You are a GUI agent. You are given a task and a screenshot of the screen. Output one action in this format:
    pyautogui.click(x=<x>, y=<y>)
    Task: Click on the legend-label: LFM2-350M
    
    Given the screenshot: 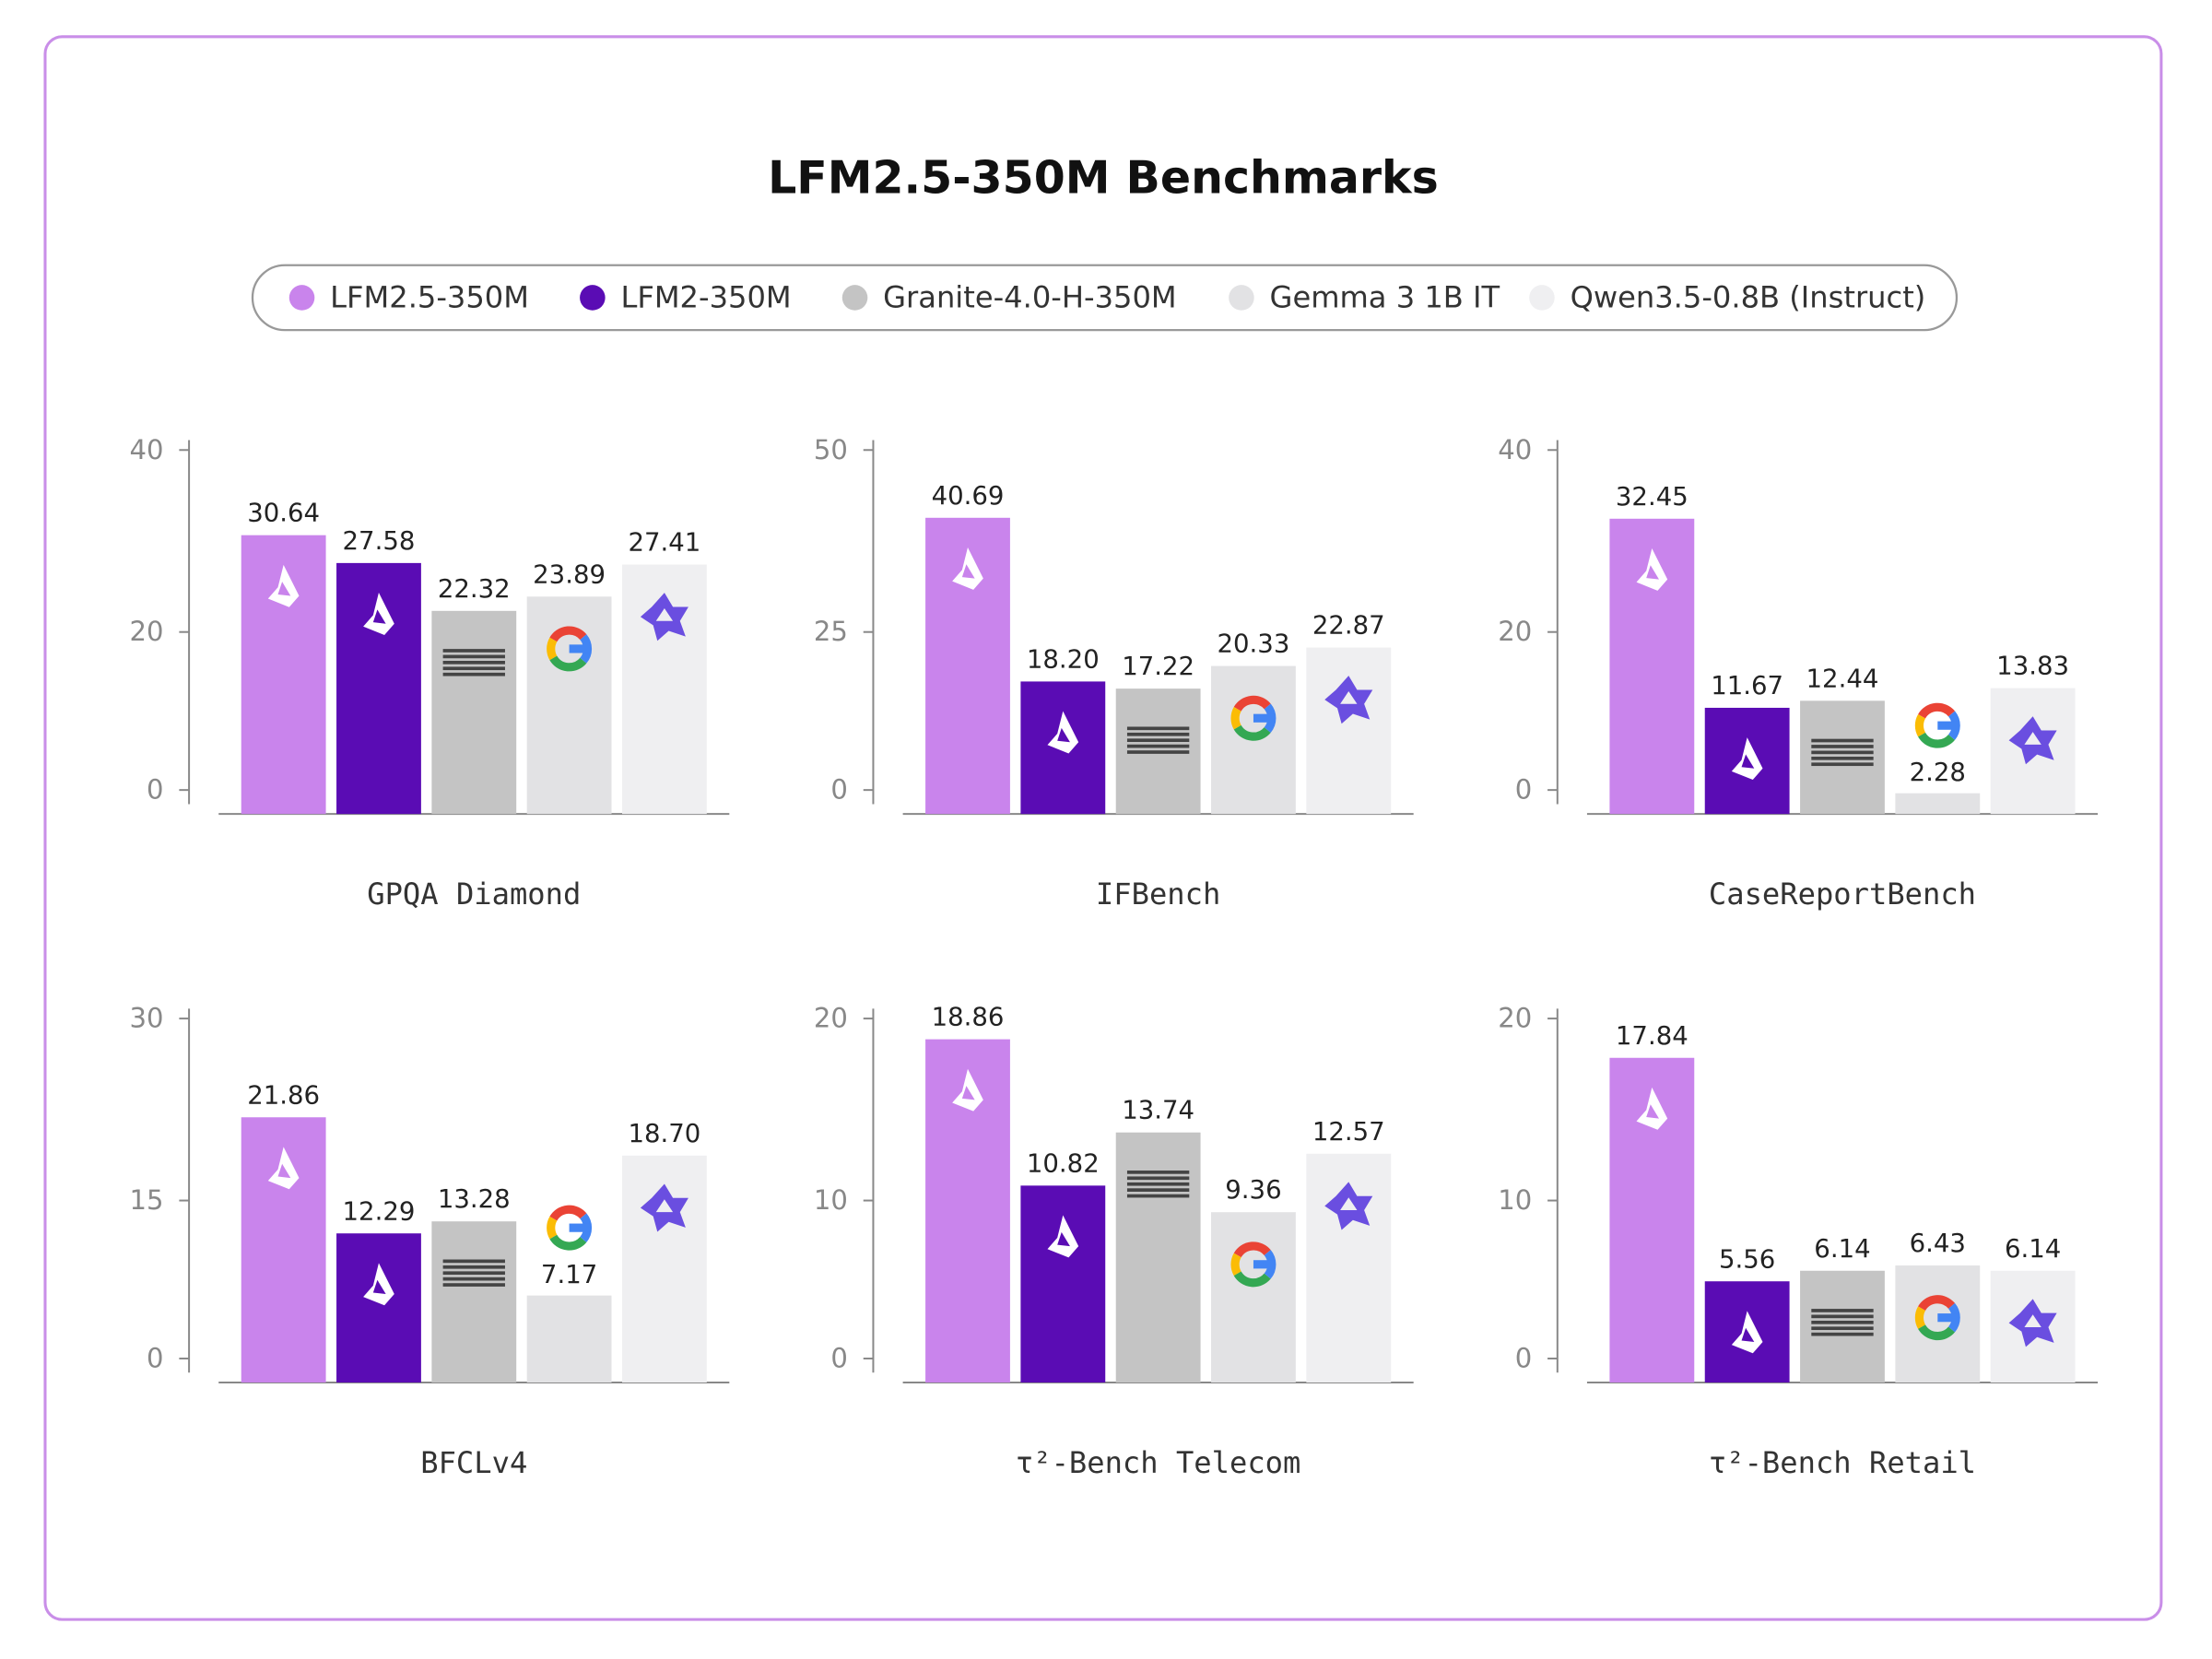 What is the action you would take?
    pyautogui.click(x=705, y=296)
    